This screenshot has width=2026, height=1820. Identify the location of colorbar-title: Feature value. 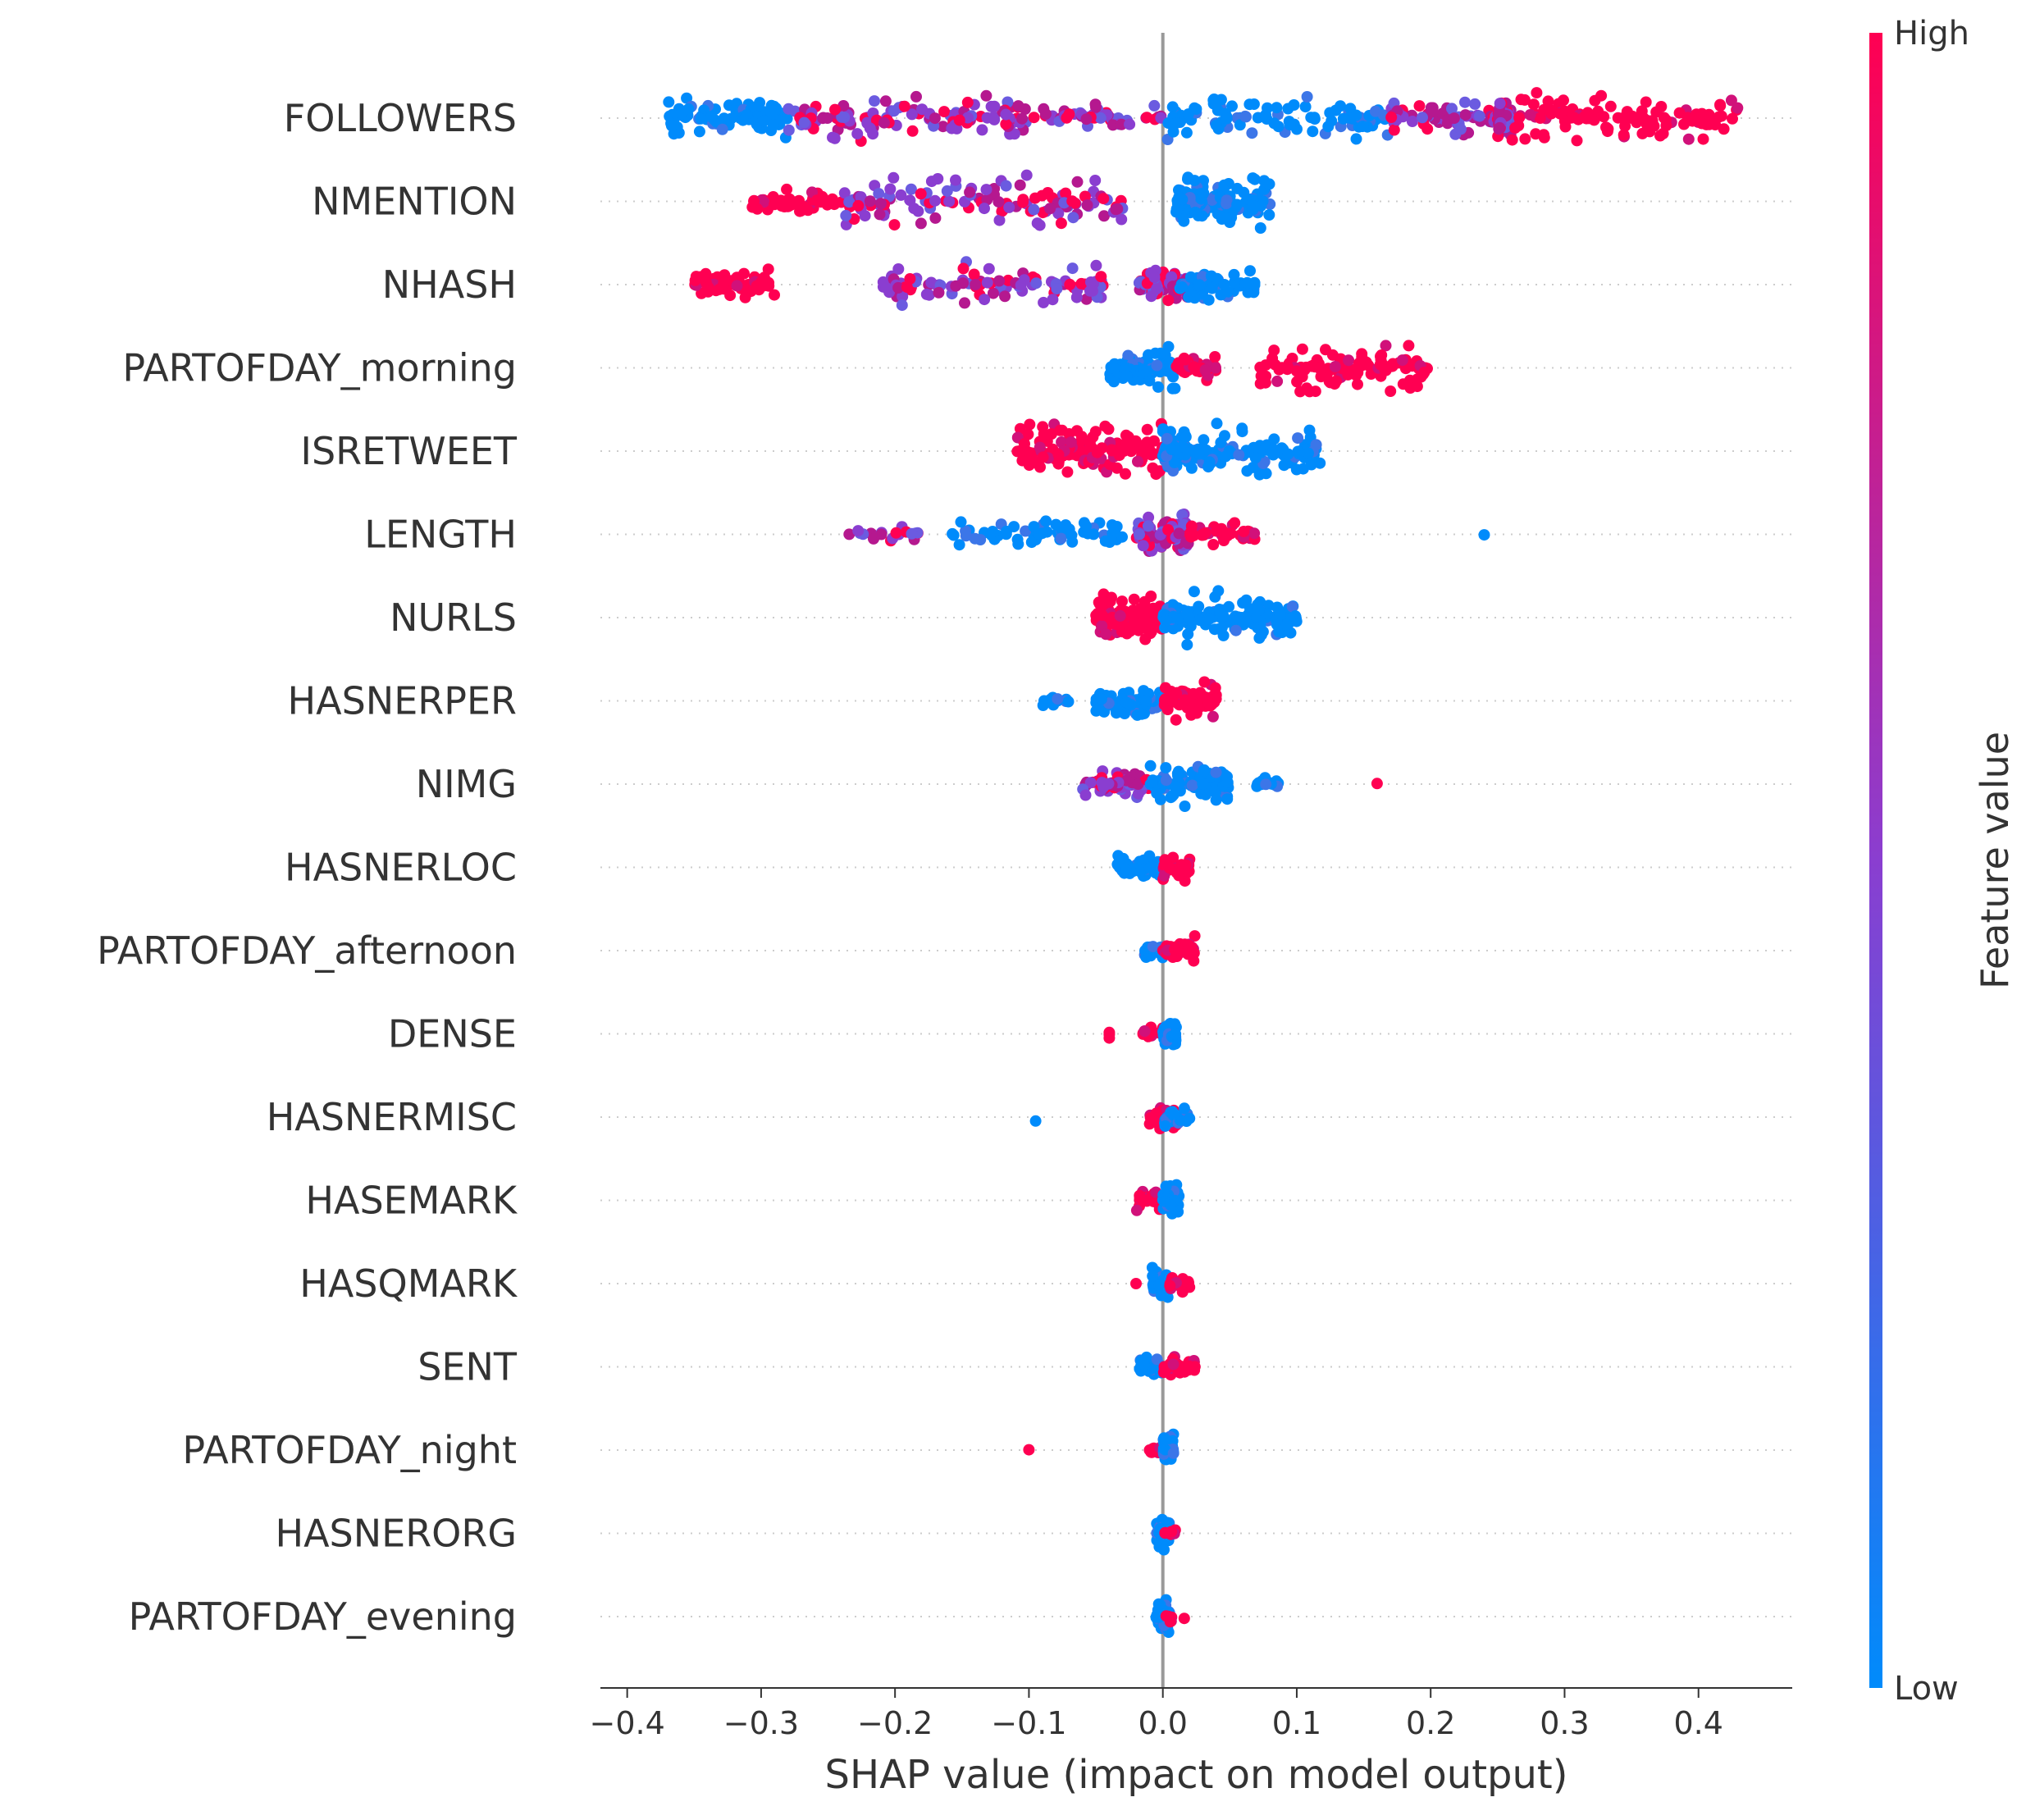
(1995, 861).